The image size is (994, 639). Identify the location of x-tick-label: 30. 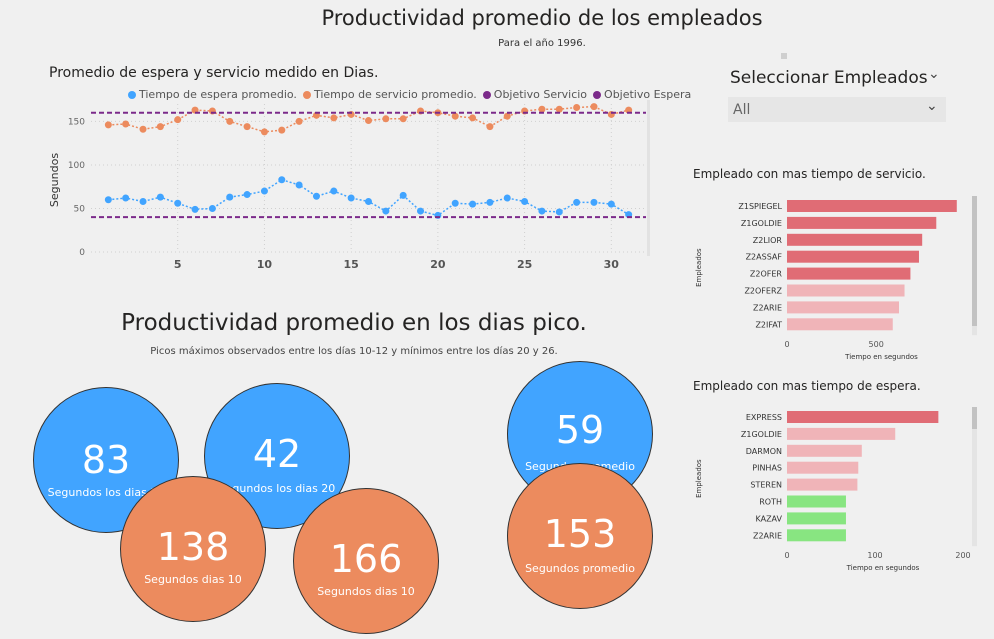
(612, 264).